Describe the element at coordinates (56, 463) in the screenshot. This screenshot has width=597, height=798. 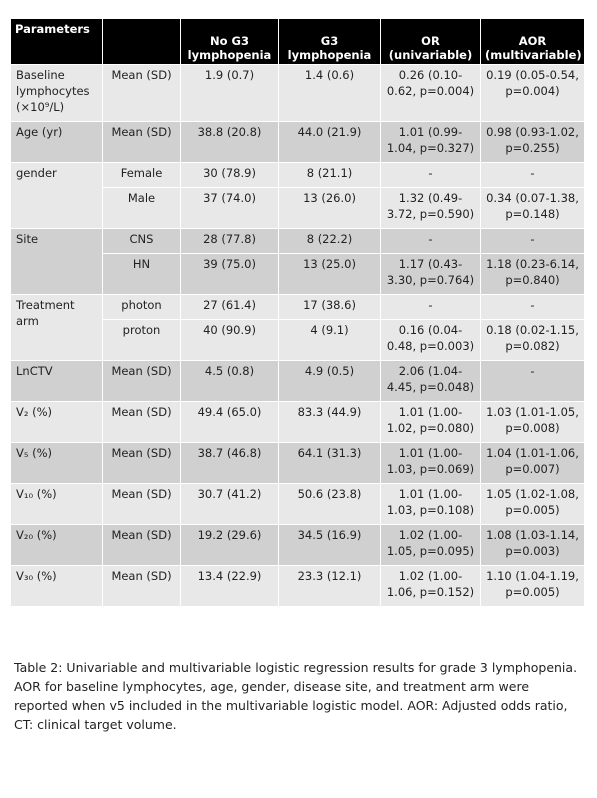
I see `parameter-cell: V₅ (%)` at that location.